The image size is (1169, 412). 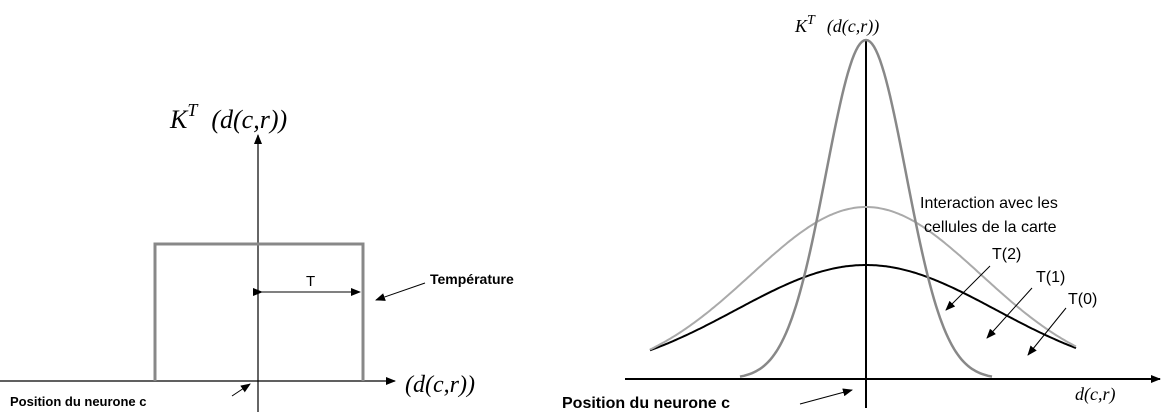 I want to click on t2-arrow, so click(x=968, y=288).